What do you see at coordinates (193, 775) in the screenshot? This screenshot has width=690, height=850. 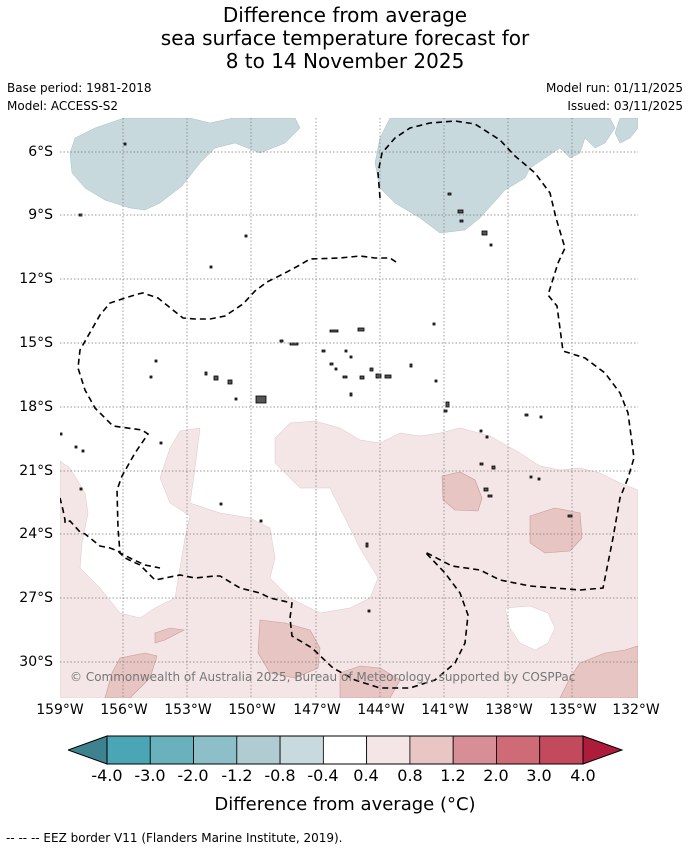 I see `colorbar-tick: -2.0` at bounding box center [193, 775].